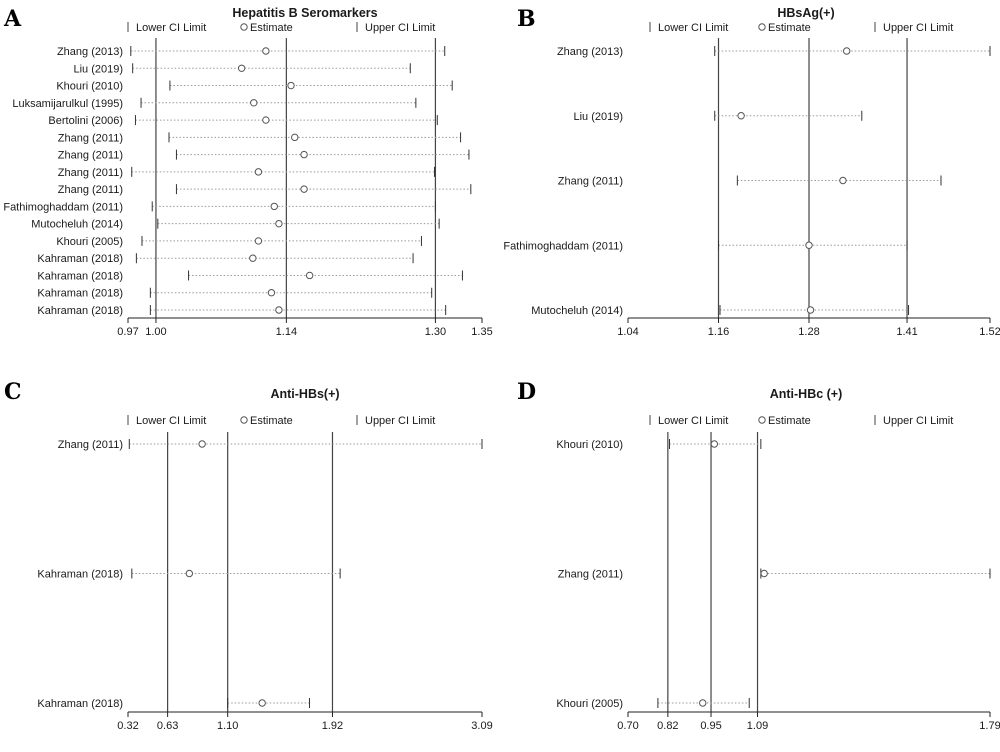 The height and width of the screenshot is (752, 1000). Describe the element at coordinates (989, 332) in the screenshot. I see `x-tick-label: 1.52` at that location.